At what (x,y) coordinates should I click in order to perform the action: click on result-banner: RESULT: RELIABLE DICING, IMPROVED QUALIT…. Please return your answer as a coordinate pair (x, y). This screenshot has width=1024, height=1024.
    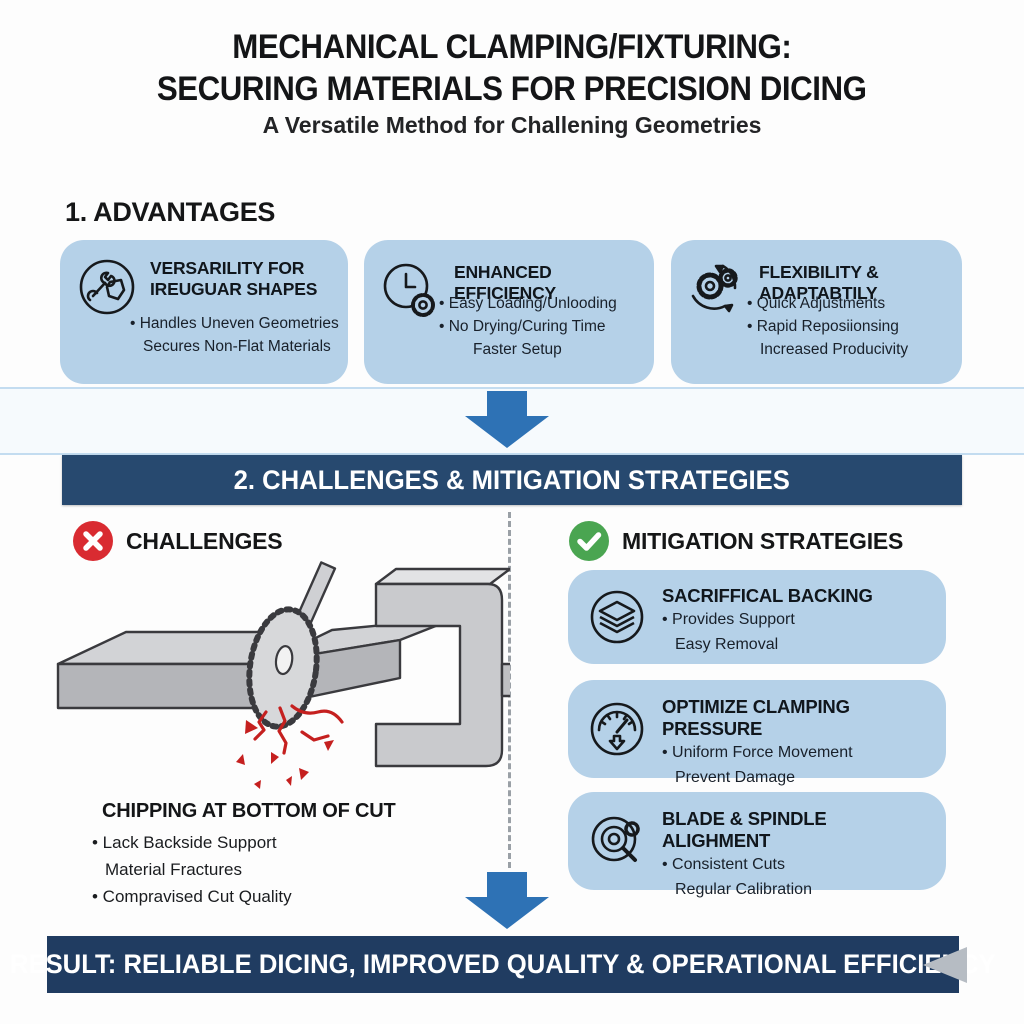
    Looking at the image, I should click on (503, 964).